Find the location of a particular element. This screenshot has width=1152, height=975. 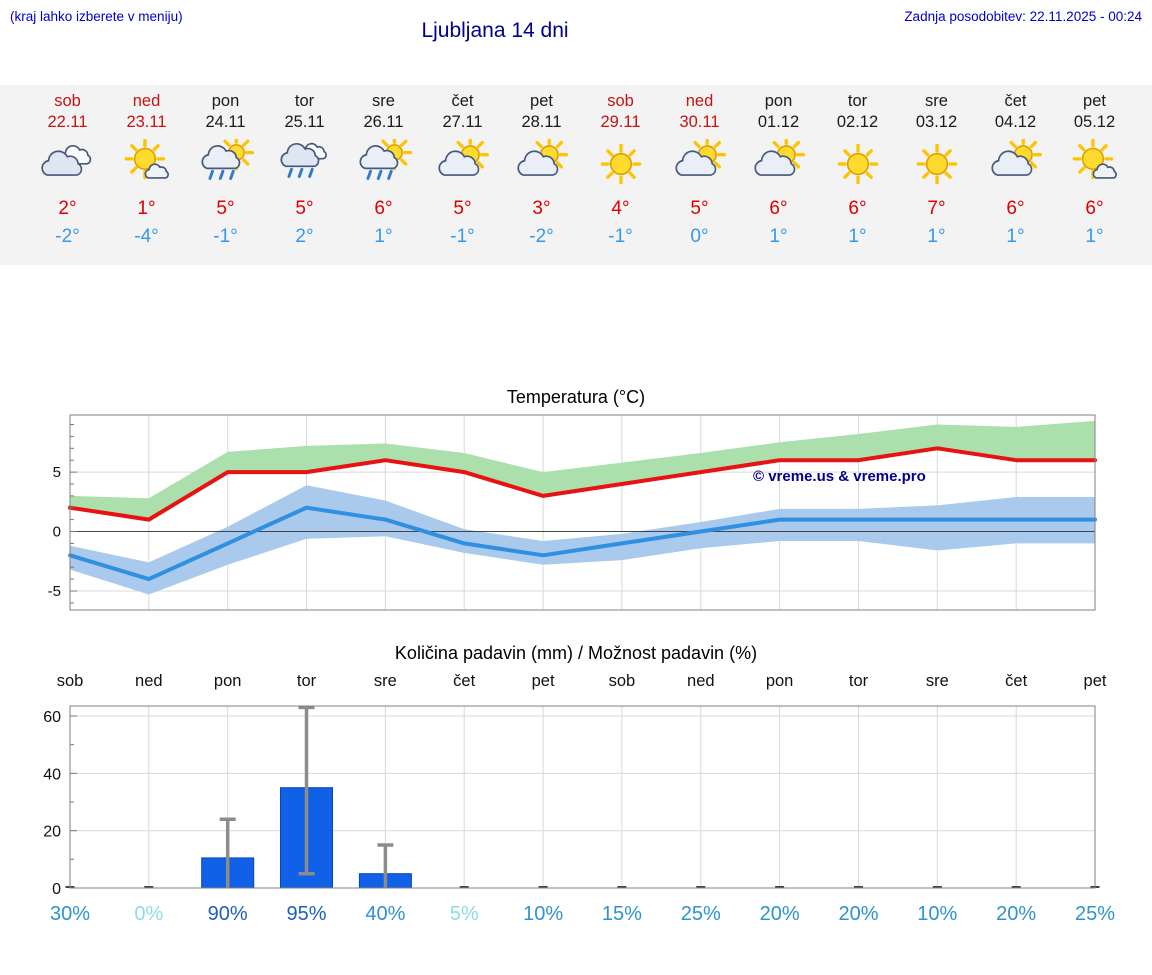

watermark-link: © vreme.us & vreme.pro is located at coordinates (839, 476).